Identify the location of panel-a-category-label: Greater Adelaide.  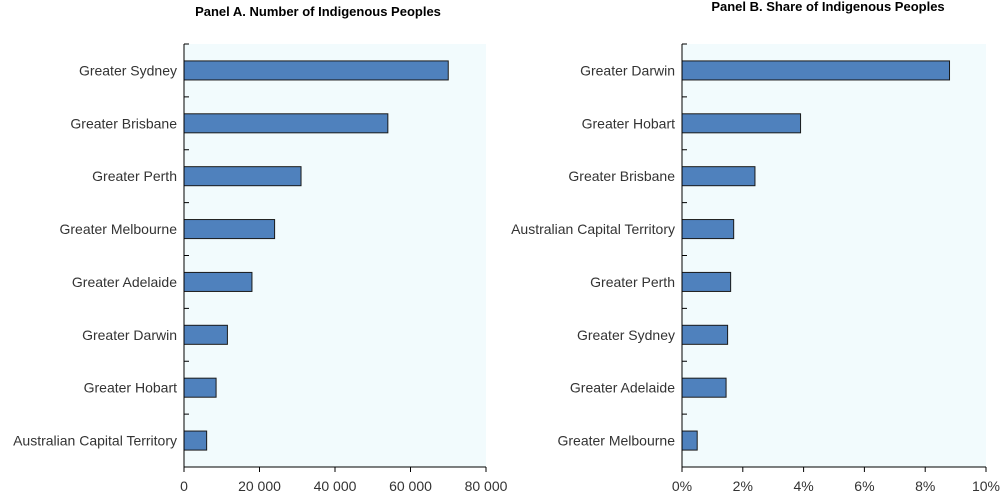
(124, 282).